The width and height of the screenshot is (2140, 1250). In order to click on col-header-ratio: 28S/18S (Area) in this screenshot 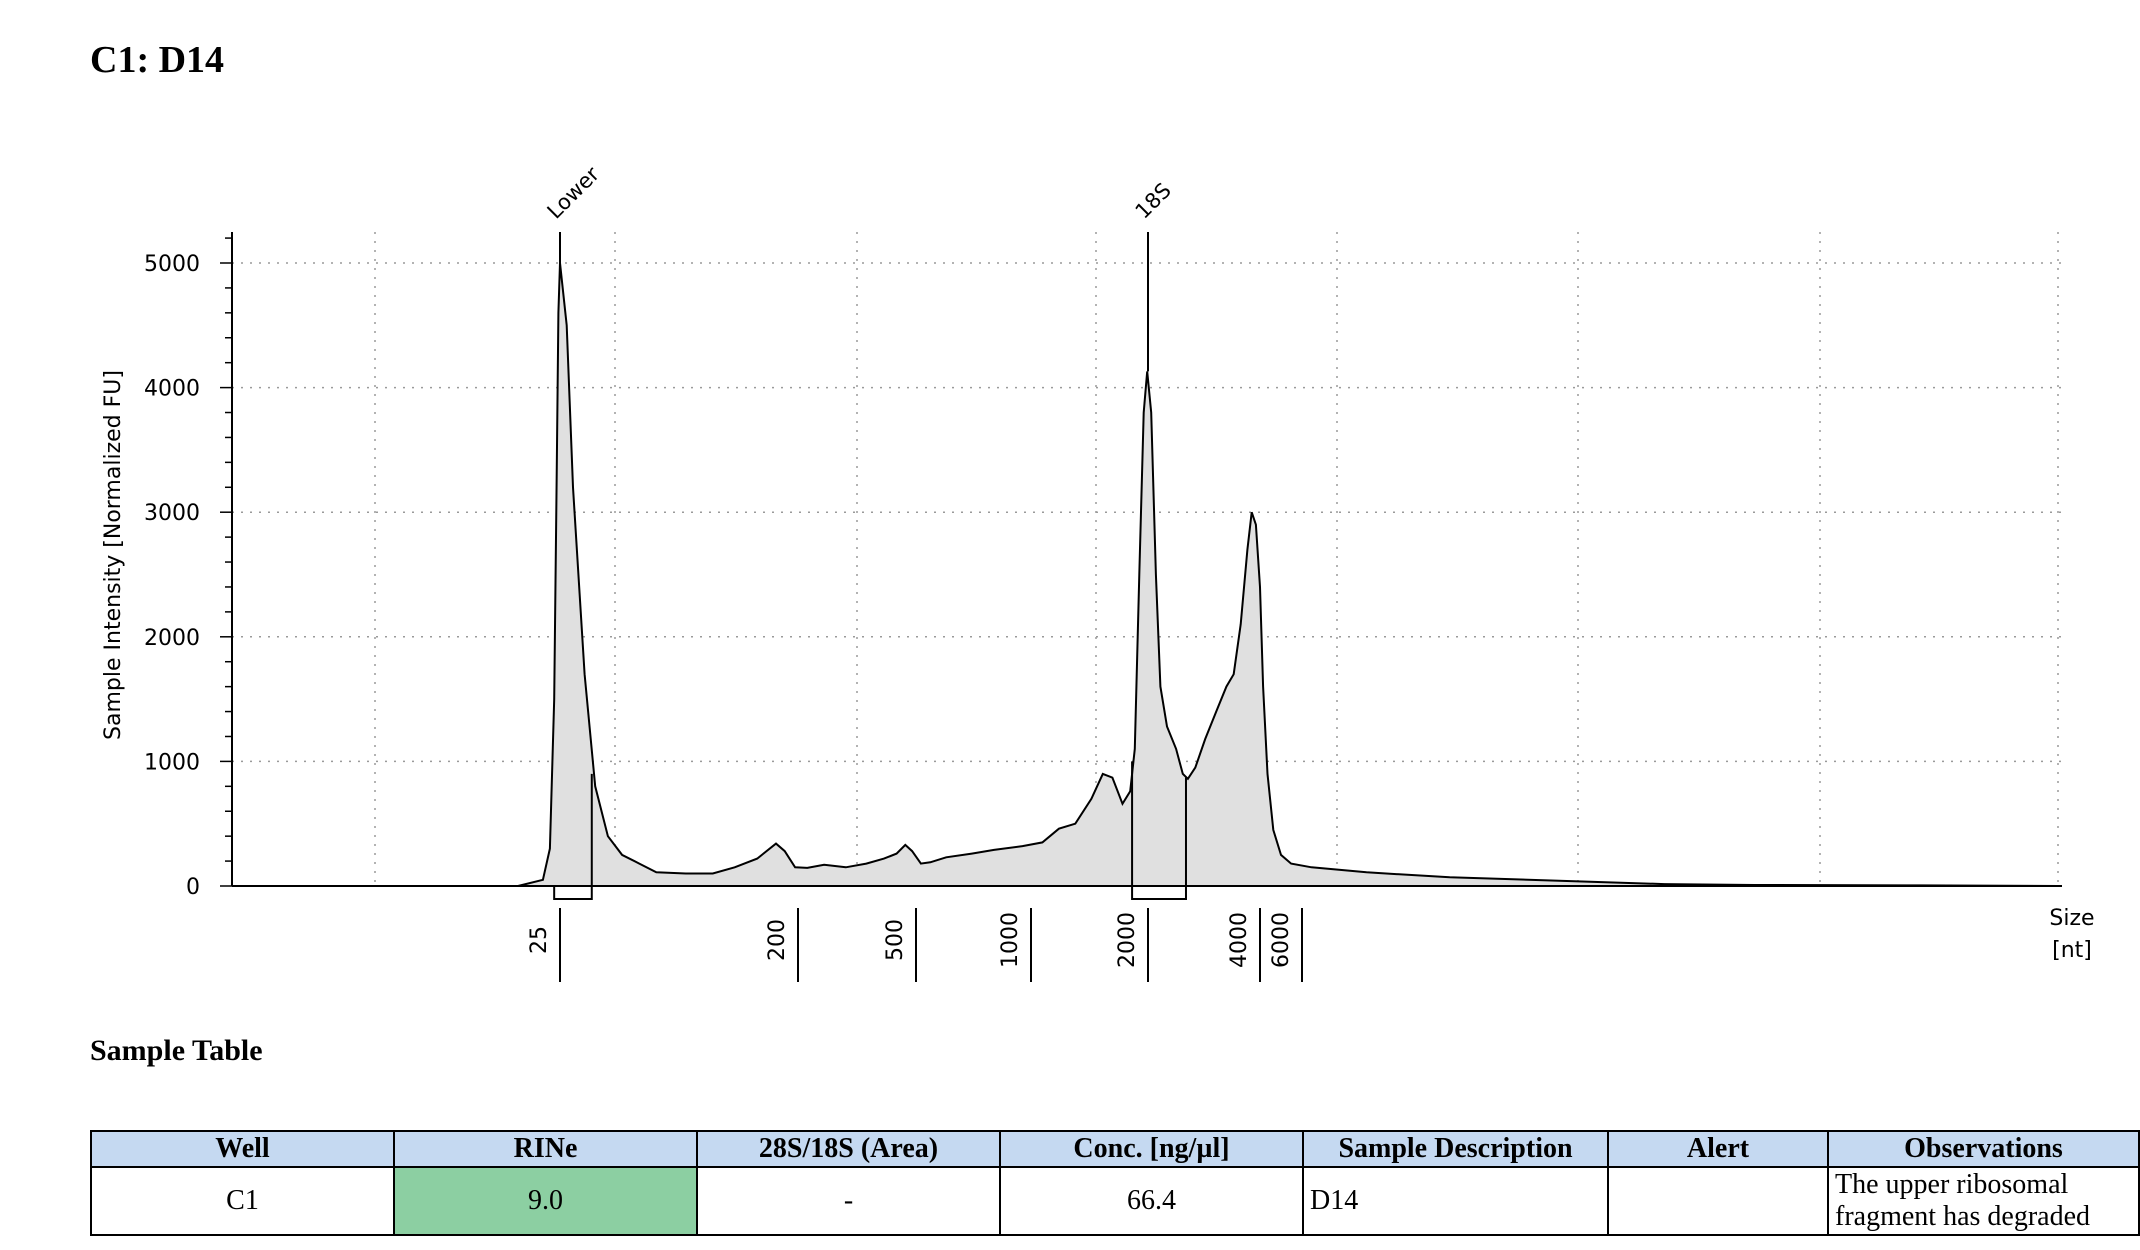, I will do `click(848, 1149)`.